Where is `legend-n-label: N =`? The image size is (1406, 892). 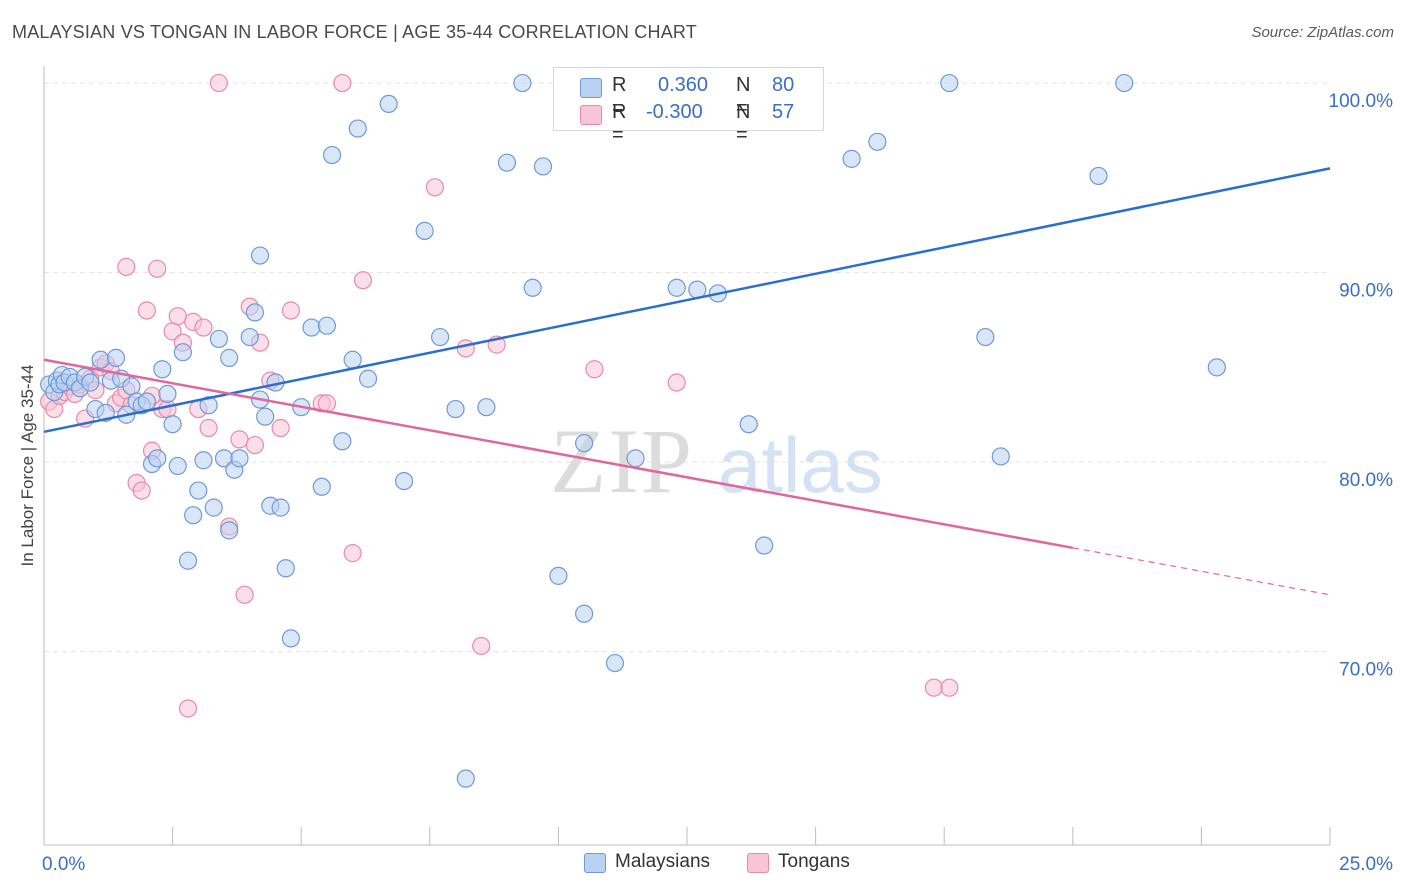 legend-n-label: N = is located at coordinates (743, 96).